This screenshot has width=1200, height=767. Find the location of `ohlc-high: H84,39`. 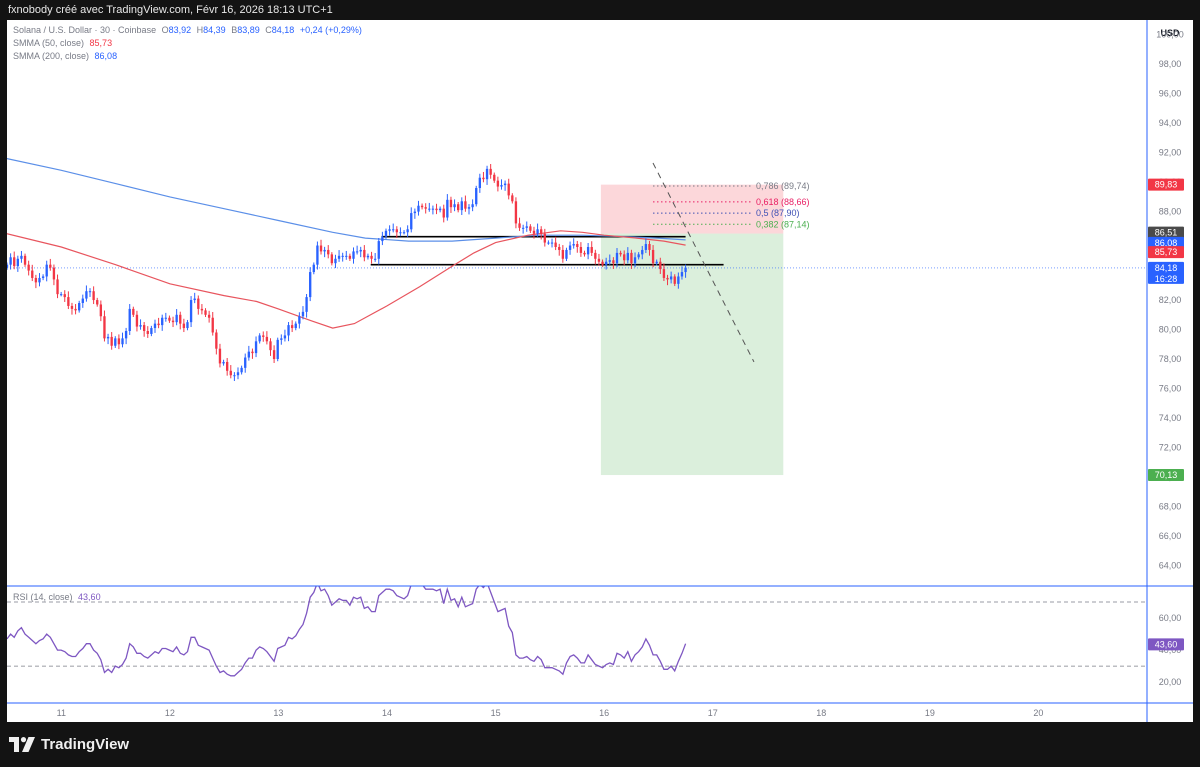

ohlc-high: H84,39 is located at coordinates (211, 30).